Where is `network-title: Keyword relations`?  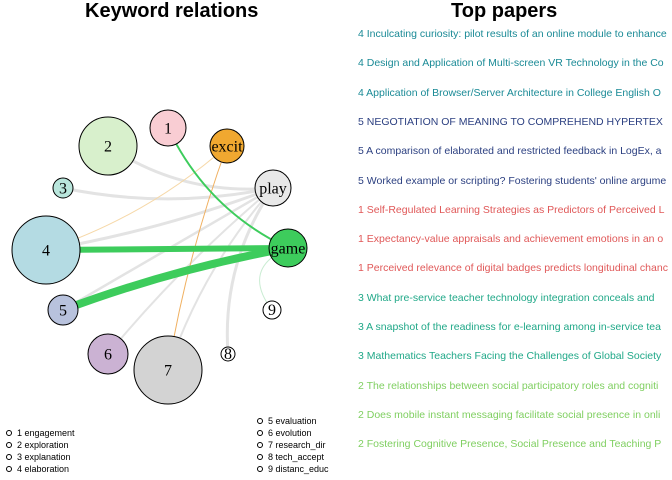
network-title: Keyword relations is located at coordinates (172, 11).